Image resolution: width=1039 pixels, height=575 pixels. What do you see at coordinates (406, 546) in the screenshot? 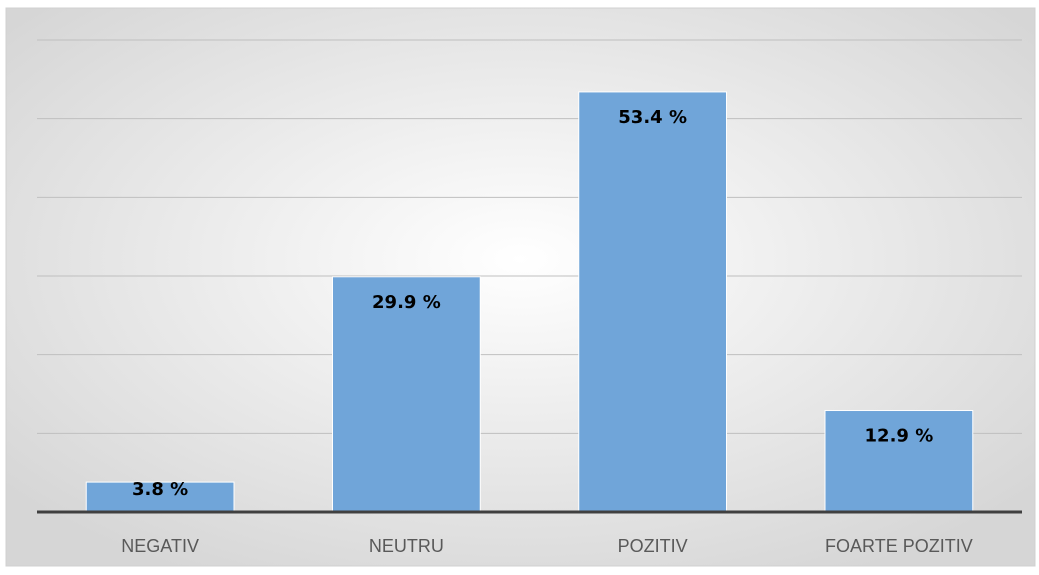
I see `x-tick-label: NEUTRU` at bounding box center [406, 546].